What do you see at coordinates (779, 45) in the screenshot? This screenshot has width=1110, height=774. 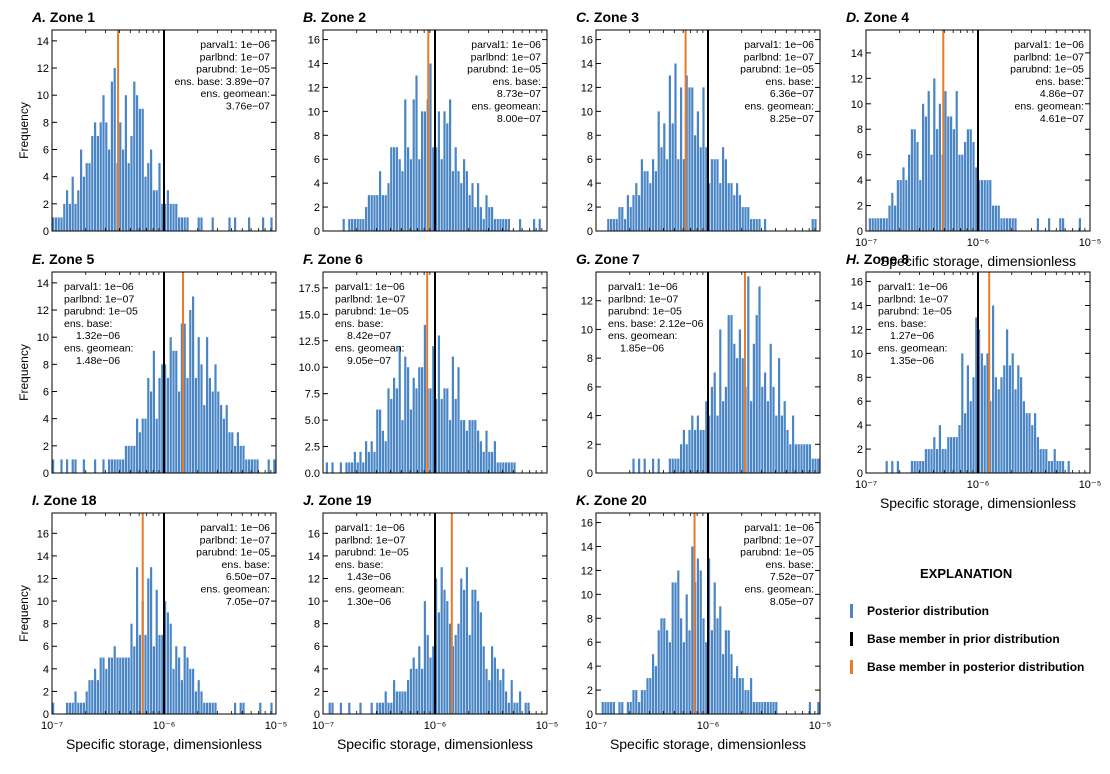 I see `annotation-line: parval1: 1e−06` at bounding box center [779, 45].